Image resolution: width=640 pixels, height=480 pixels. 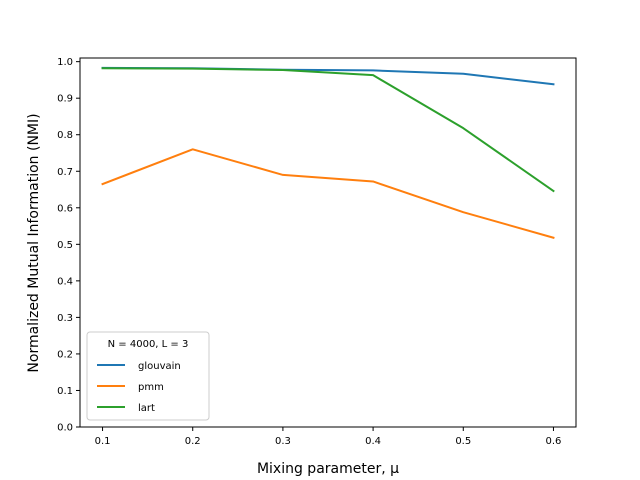 I want to click on y-tick-label: 0.1, so click(x=65, y=391).